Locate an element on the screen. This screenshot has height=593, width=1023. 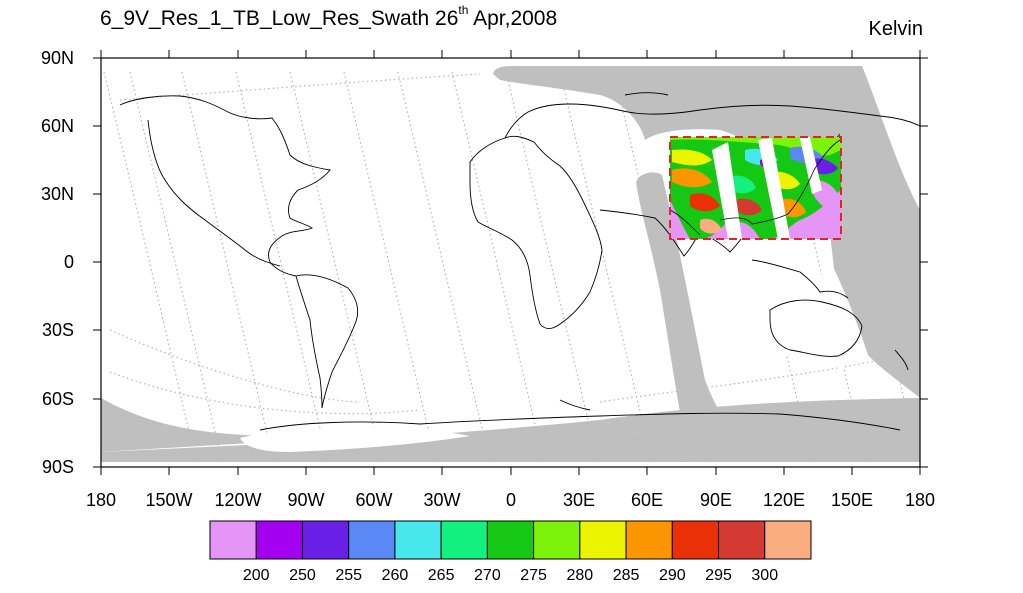
lat-label: 60N is located at coordinates (57, 126).